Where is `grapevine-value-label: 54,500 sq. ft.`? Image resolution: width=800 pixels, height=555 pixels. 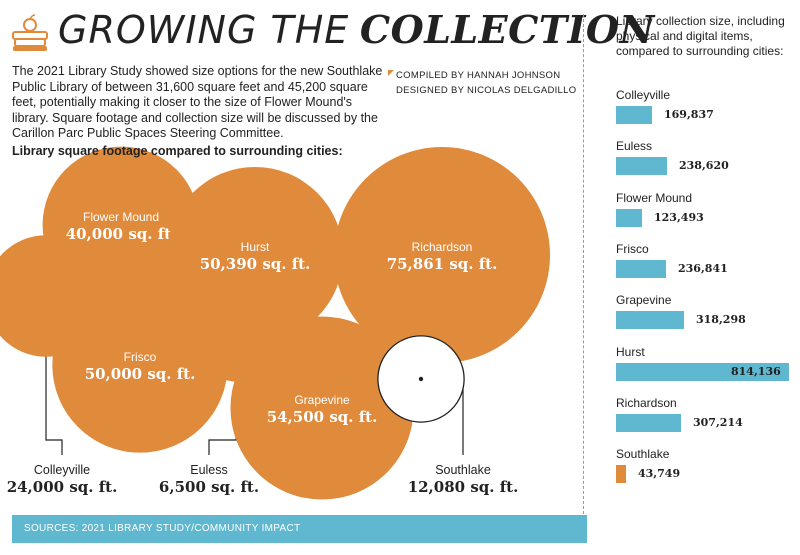 grapevine-value-label: 54,500 sq. ft. is located at coordinates (322, 417).